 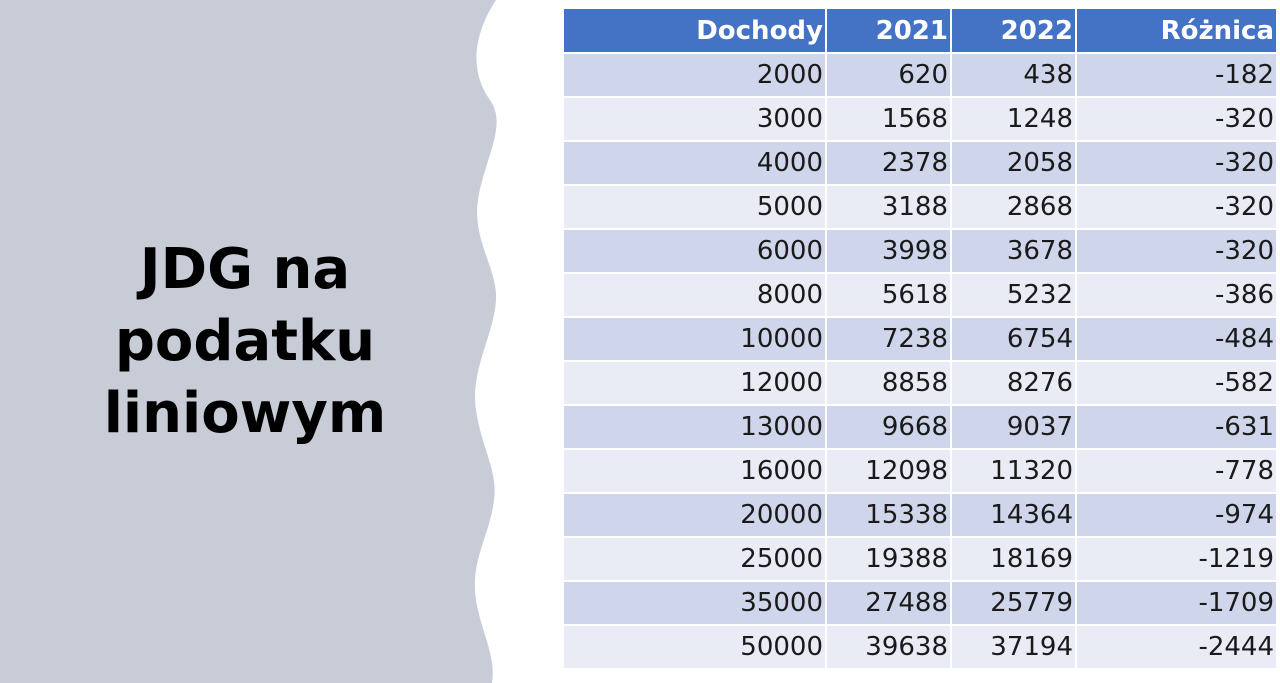 I want to click on table-row: 8000 5618 5232 -386, so click(x=920, y=296).